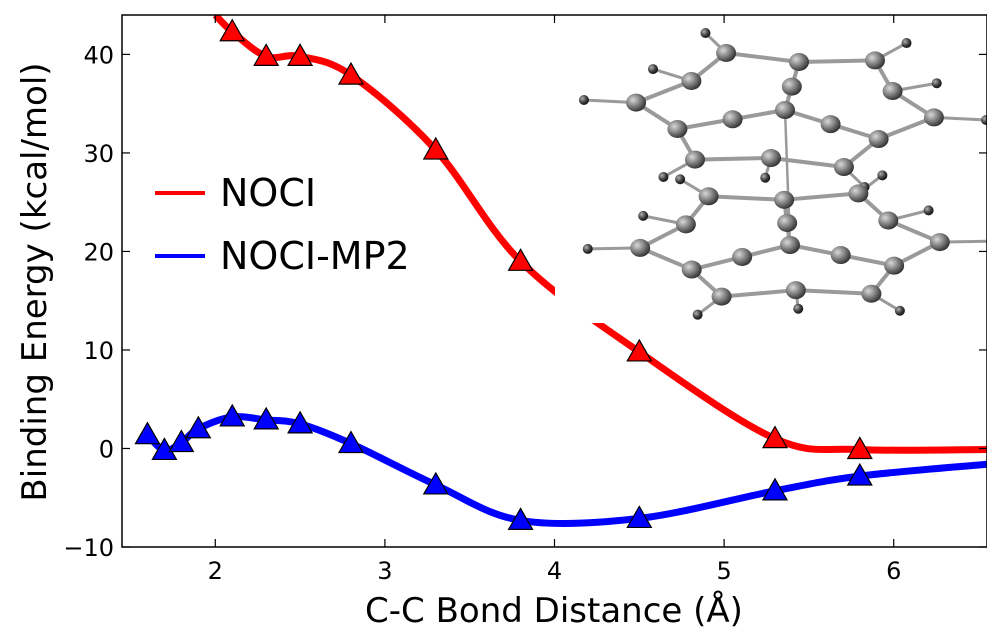 This screenshot has height=630, width=987. Describe the element at coordinates (282, 224) in the screenshot. I see `legend: NOCI NOCI-MP2` at that location.